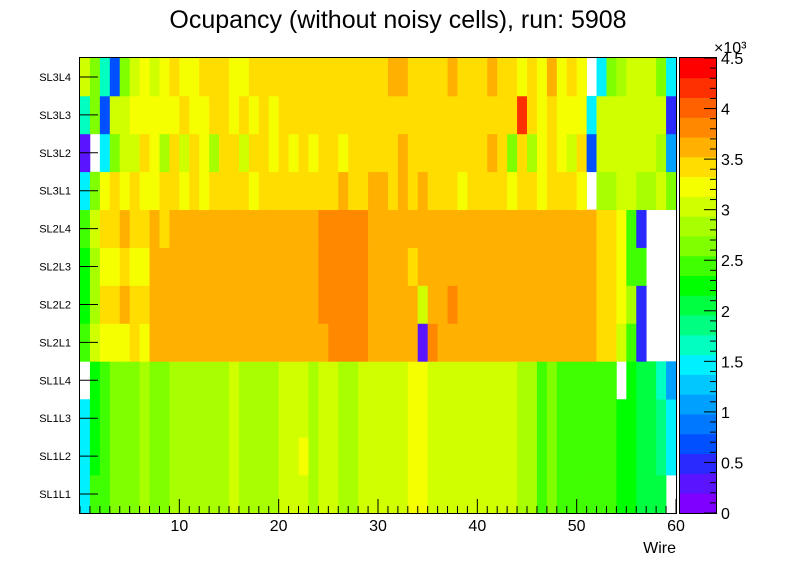  What do you see at coordinates (732, 59) in the screenshot?
I see `color-scale-tick-label: 4.5` at bounding box center [732, 59].